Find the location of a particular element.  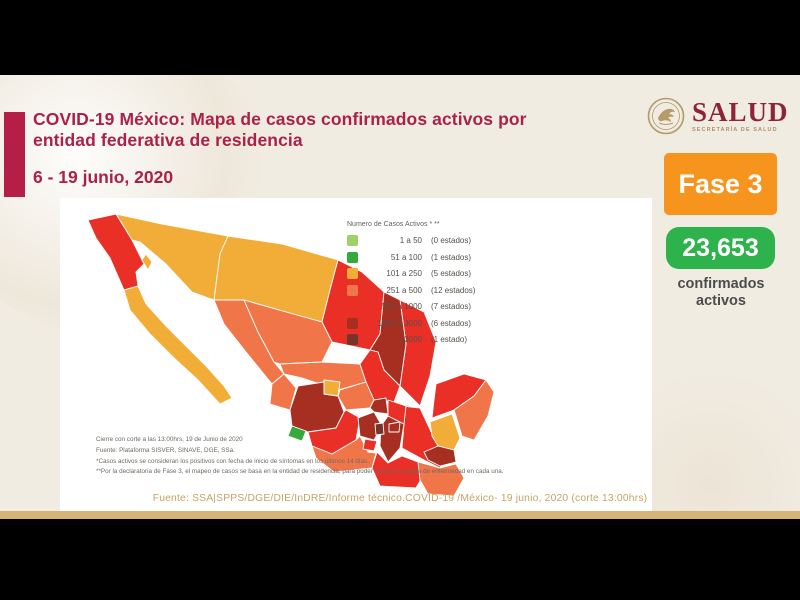

state-guerrero: Guerrero is located at coordinates (344, 454).